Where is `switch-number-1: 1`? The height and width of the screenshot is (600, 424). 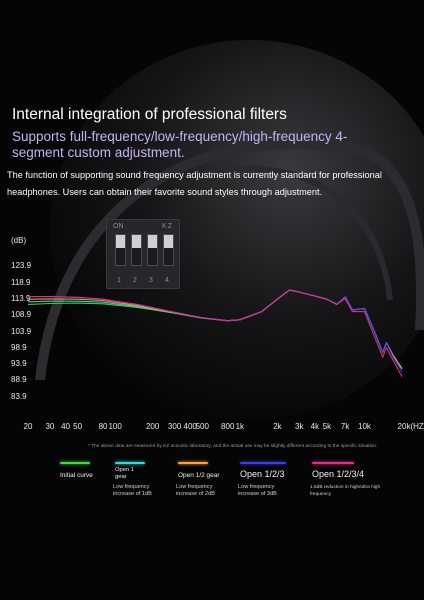 switch-number-1: 1 is located at coordinates (119, 280).